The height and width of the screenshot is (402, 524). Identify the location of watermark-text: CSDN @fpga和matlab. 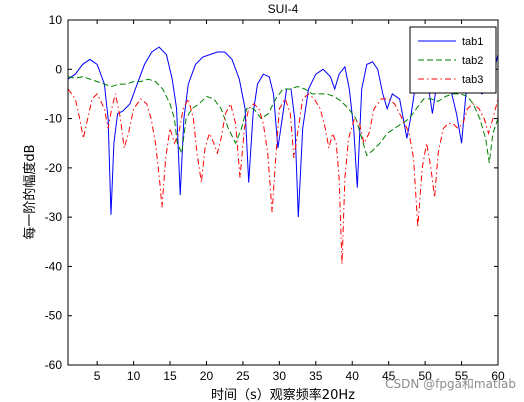
(450, 384).